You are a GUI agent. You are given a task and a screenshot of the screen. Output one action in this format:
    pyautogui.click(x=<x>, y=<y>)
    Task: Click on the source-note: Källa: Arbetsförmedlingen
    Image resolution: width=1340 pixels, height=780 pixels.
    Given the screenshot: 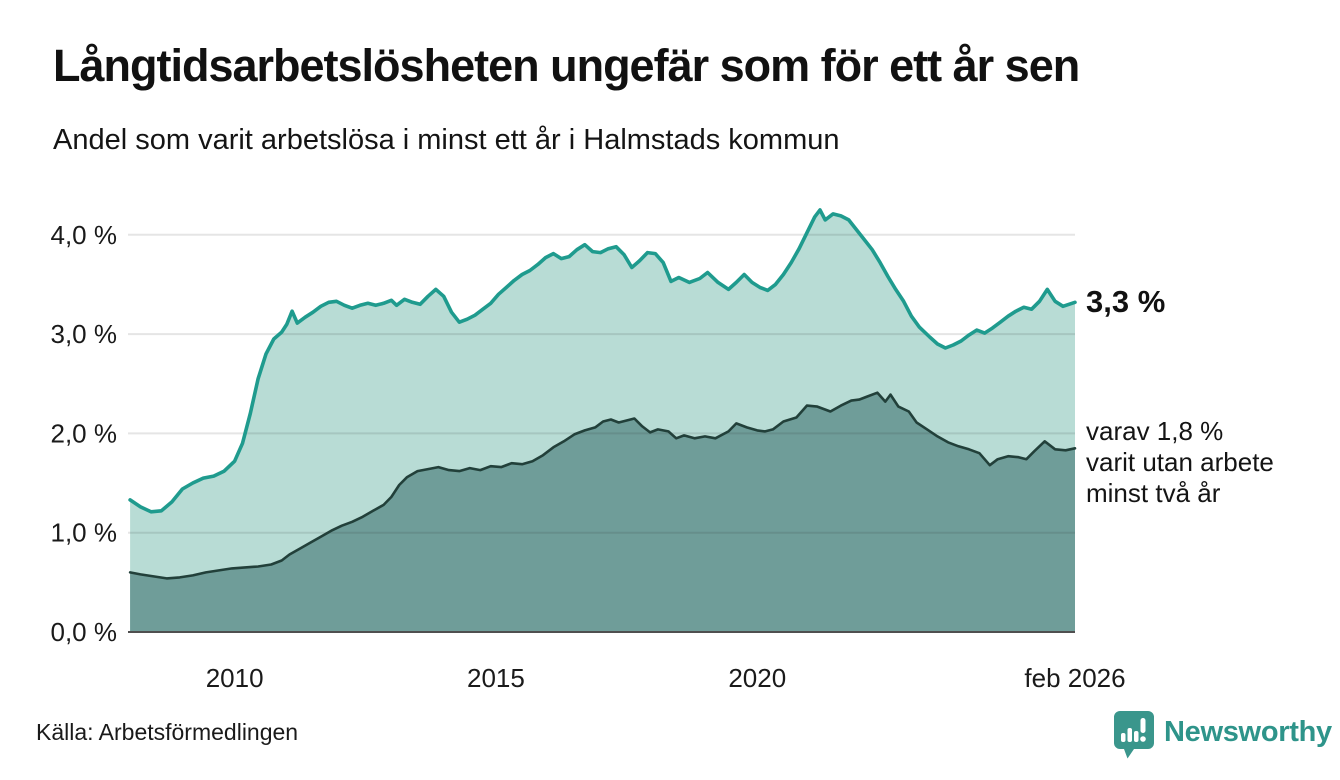 What is the action you would take?
    pyautogui.click(x=167, y=732)
    